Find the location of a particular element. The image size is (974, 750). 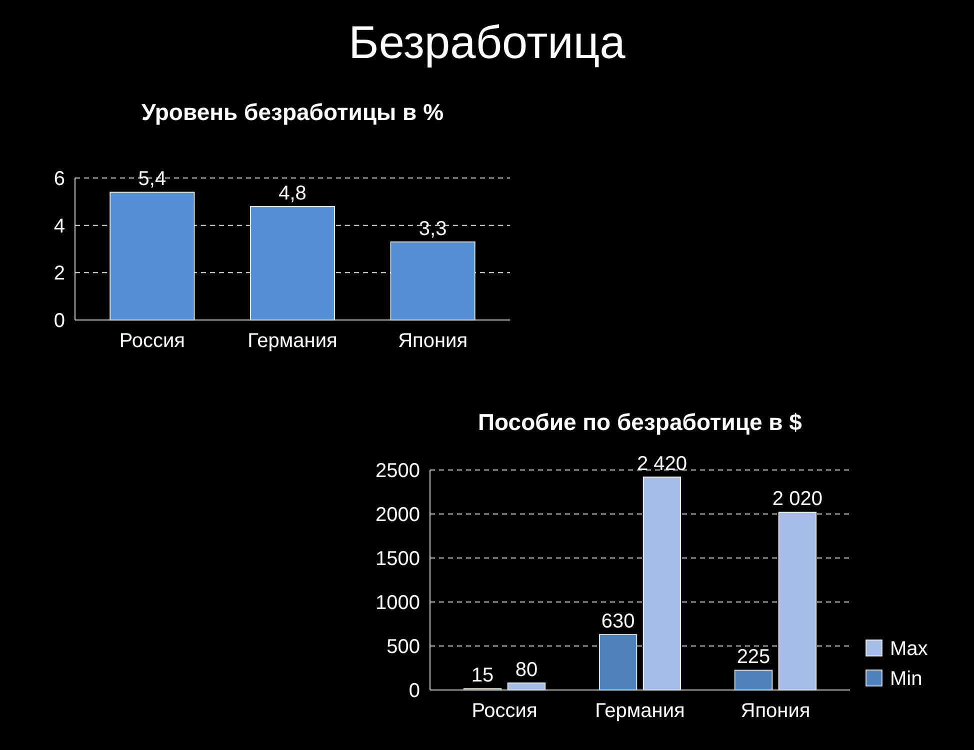

data-label: 5,4 is located at coordinates (152, 179).